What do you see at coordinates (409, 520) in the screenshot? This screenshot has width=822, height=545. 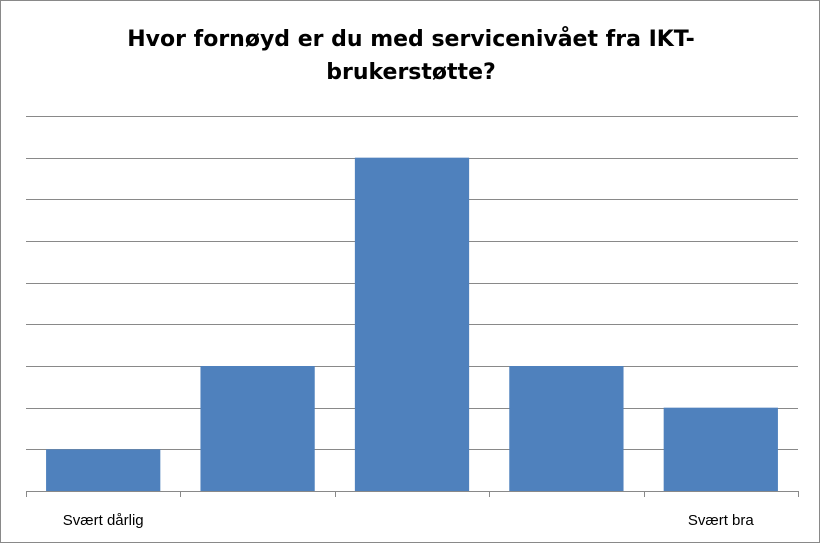 I see `x-tick-labels: Svært dårlig Svært bra` at bounding box center [409, 520].